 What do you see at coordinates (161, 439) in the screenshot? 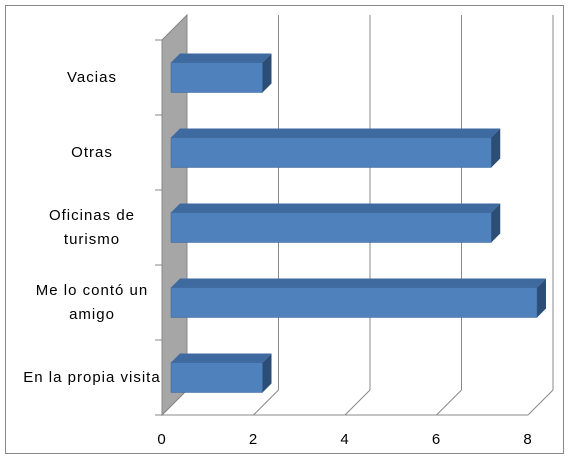
I see `x-tick-label: 0` at bounding box center [161, 439].